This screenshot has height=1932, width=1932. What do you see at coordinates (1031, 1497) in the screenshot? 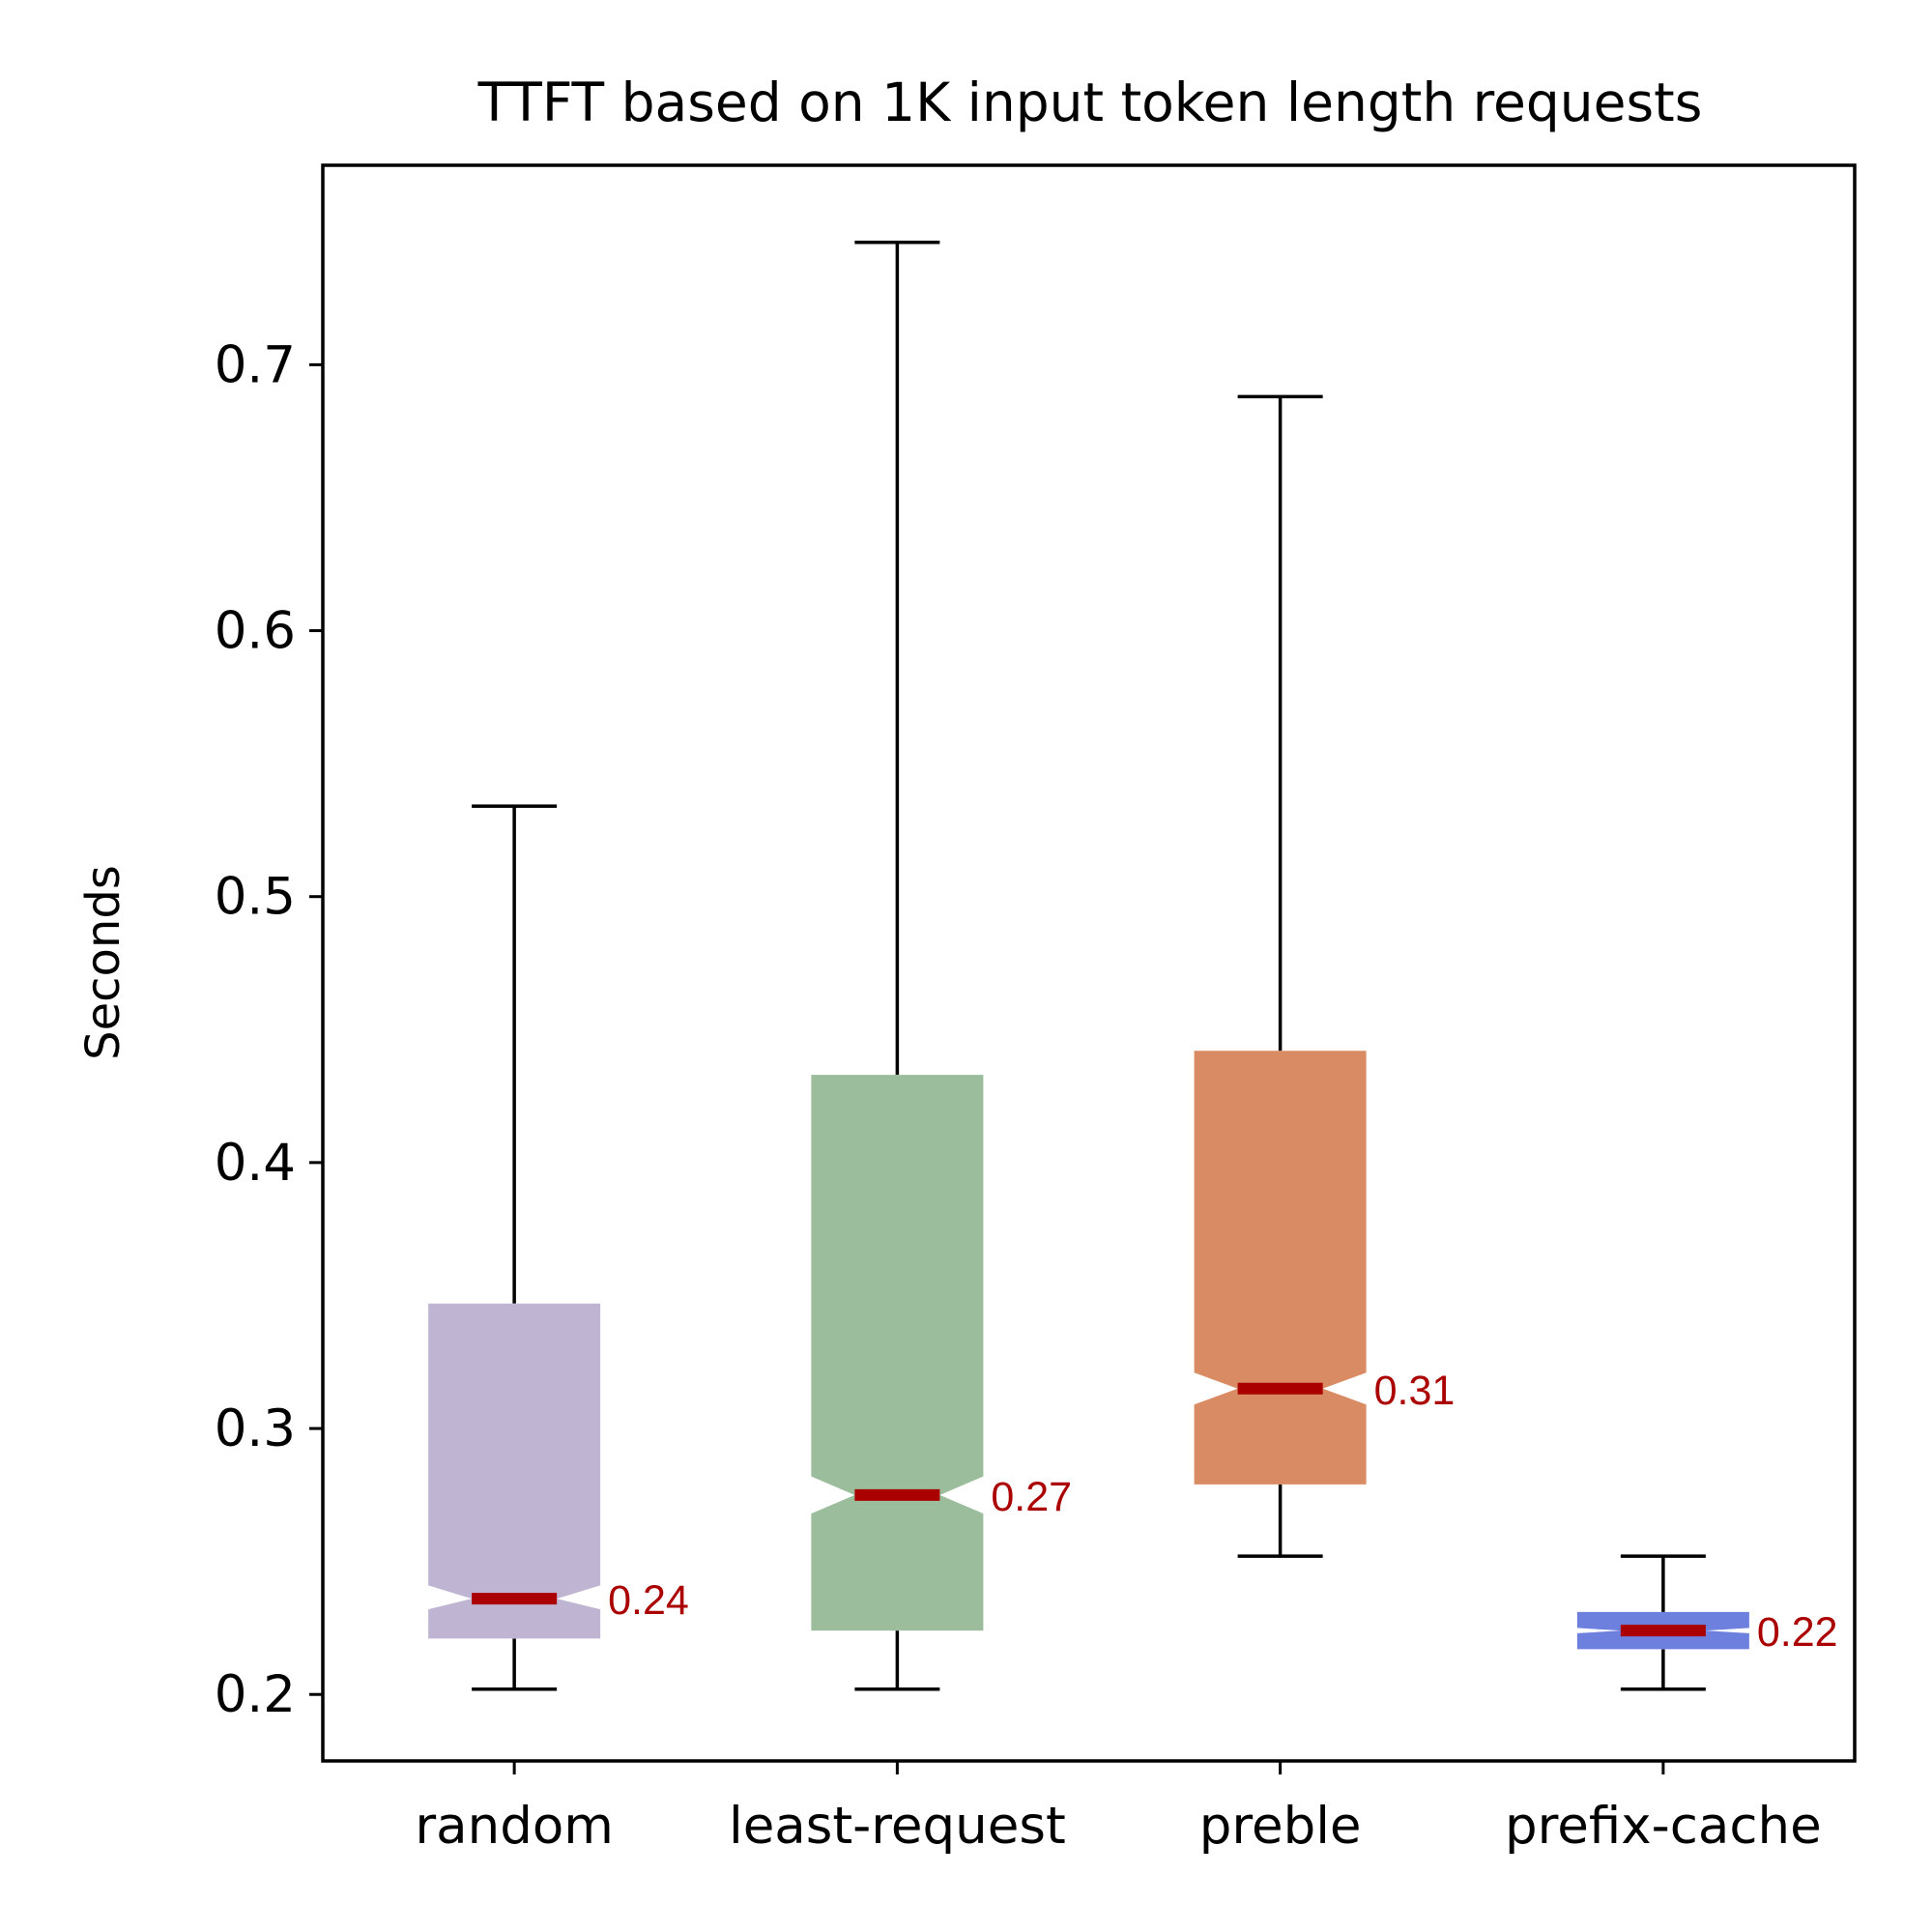
I see `median-label: 0.27` at bounding box center [1031, 1497].